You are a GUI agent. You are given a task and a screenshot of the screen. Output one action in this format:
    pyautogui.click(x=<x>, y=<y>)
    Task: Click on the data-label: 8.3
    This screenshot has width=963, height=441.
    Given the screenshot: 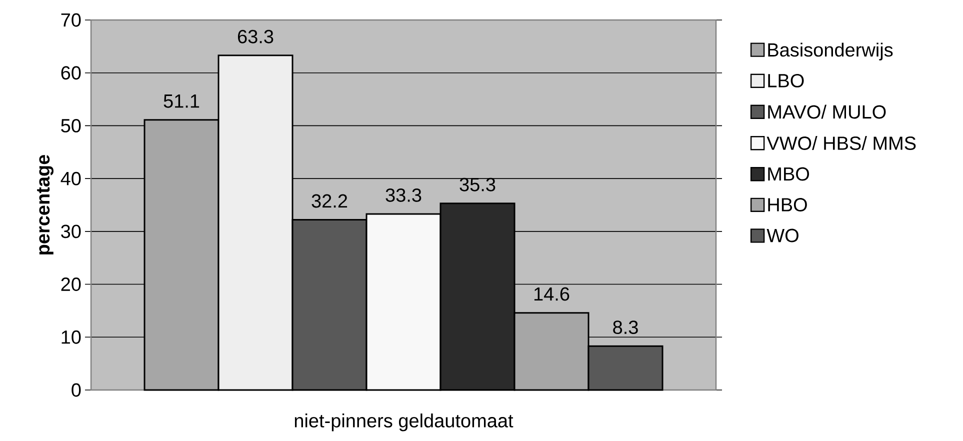 What is the action you would take?
    pyautogui.click(x=625, y=327)
    